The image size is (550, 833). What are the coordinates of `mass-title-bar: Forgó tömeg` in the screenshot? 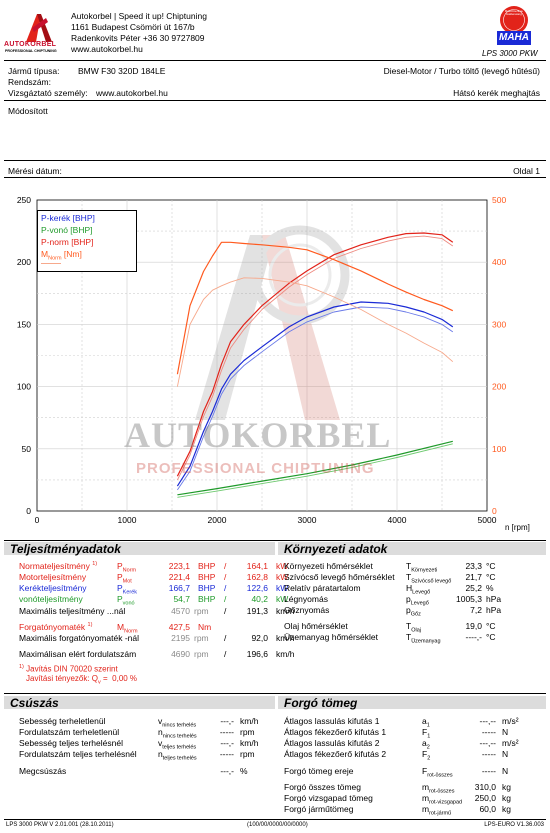 It's located at (412, 703).